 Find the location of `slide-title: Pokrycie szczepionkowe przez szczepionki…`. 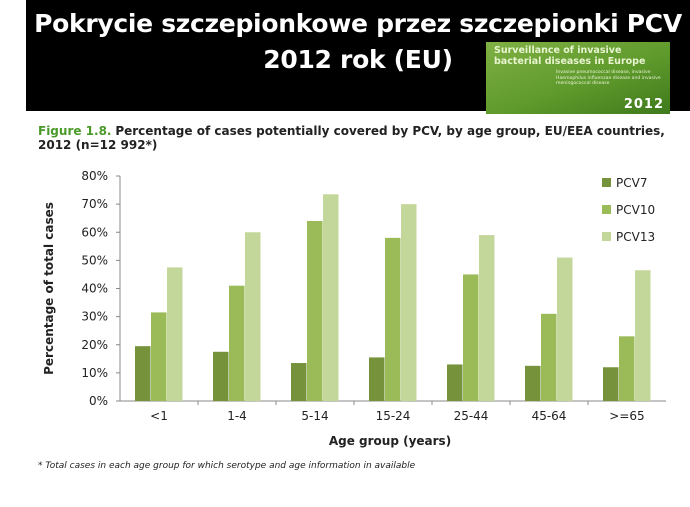

slide-title: Pokrycie szczepionkowe przez szczepionki… is located at coordinates (358, 42).